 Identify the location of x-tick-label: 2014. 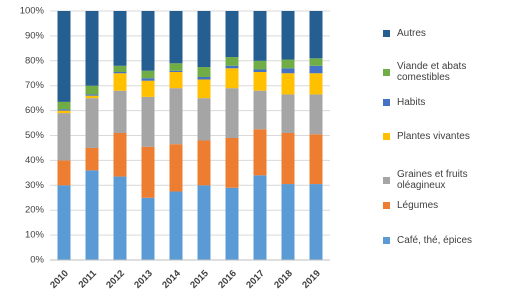
(171, 279).